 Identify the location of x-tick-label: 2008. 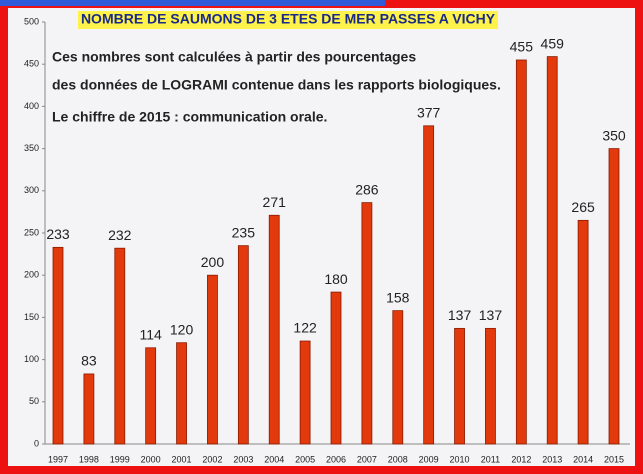
(398, 459).